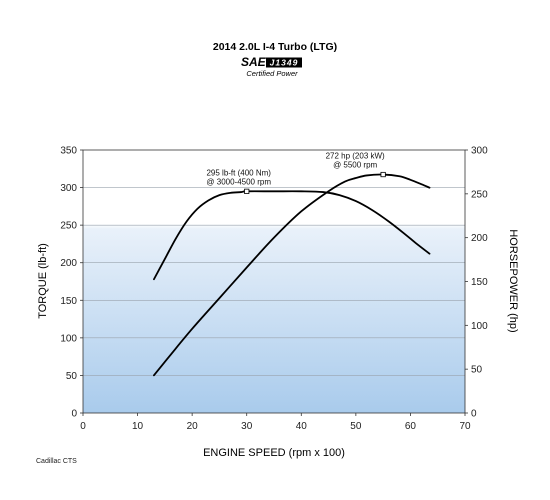 This screenshot has height=500, width=550. I want to click on footnote: Cadillac CTS, so click(56, 461).